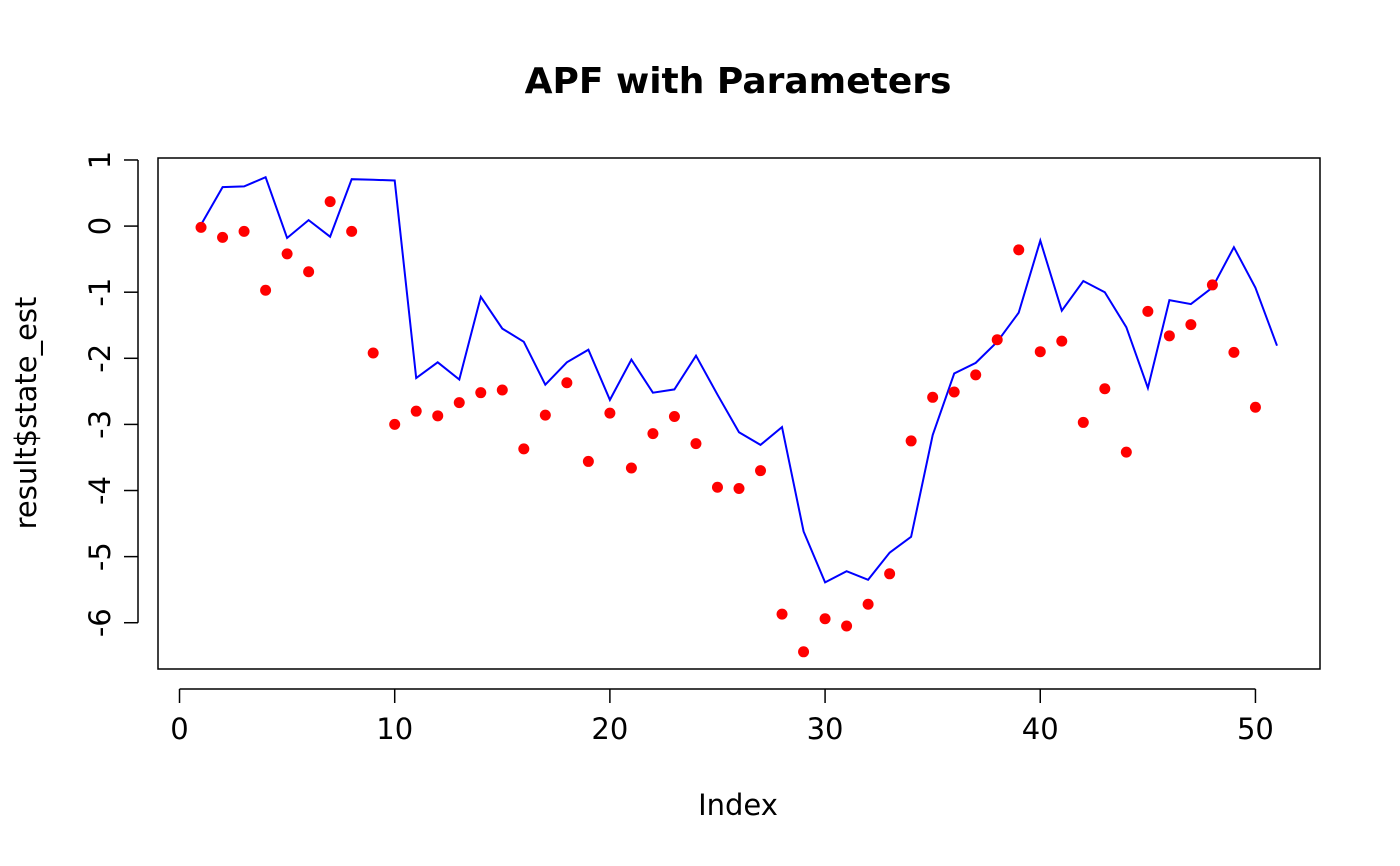 This screenshot has height=866, width=1400. What do you see at coordinates (100, 160) in the screenshot?
I see `y-tick-label: 1` at bounding box center [100, 160].